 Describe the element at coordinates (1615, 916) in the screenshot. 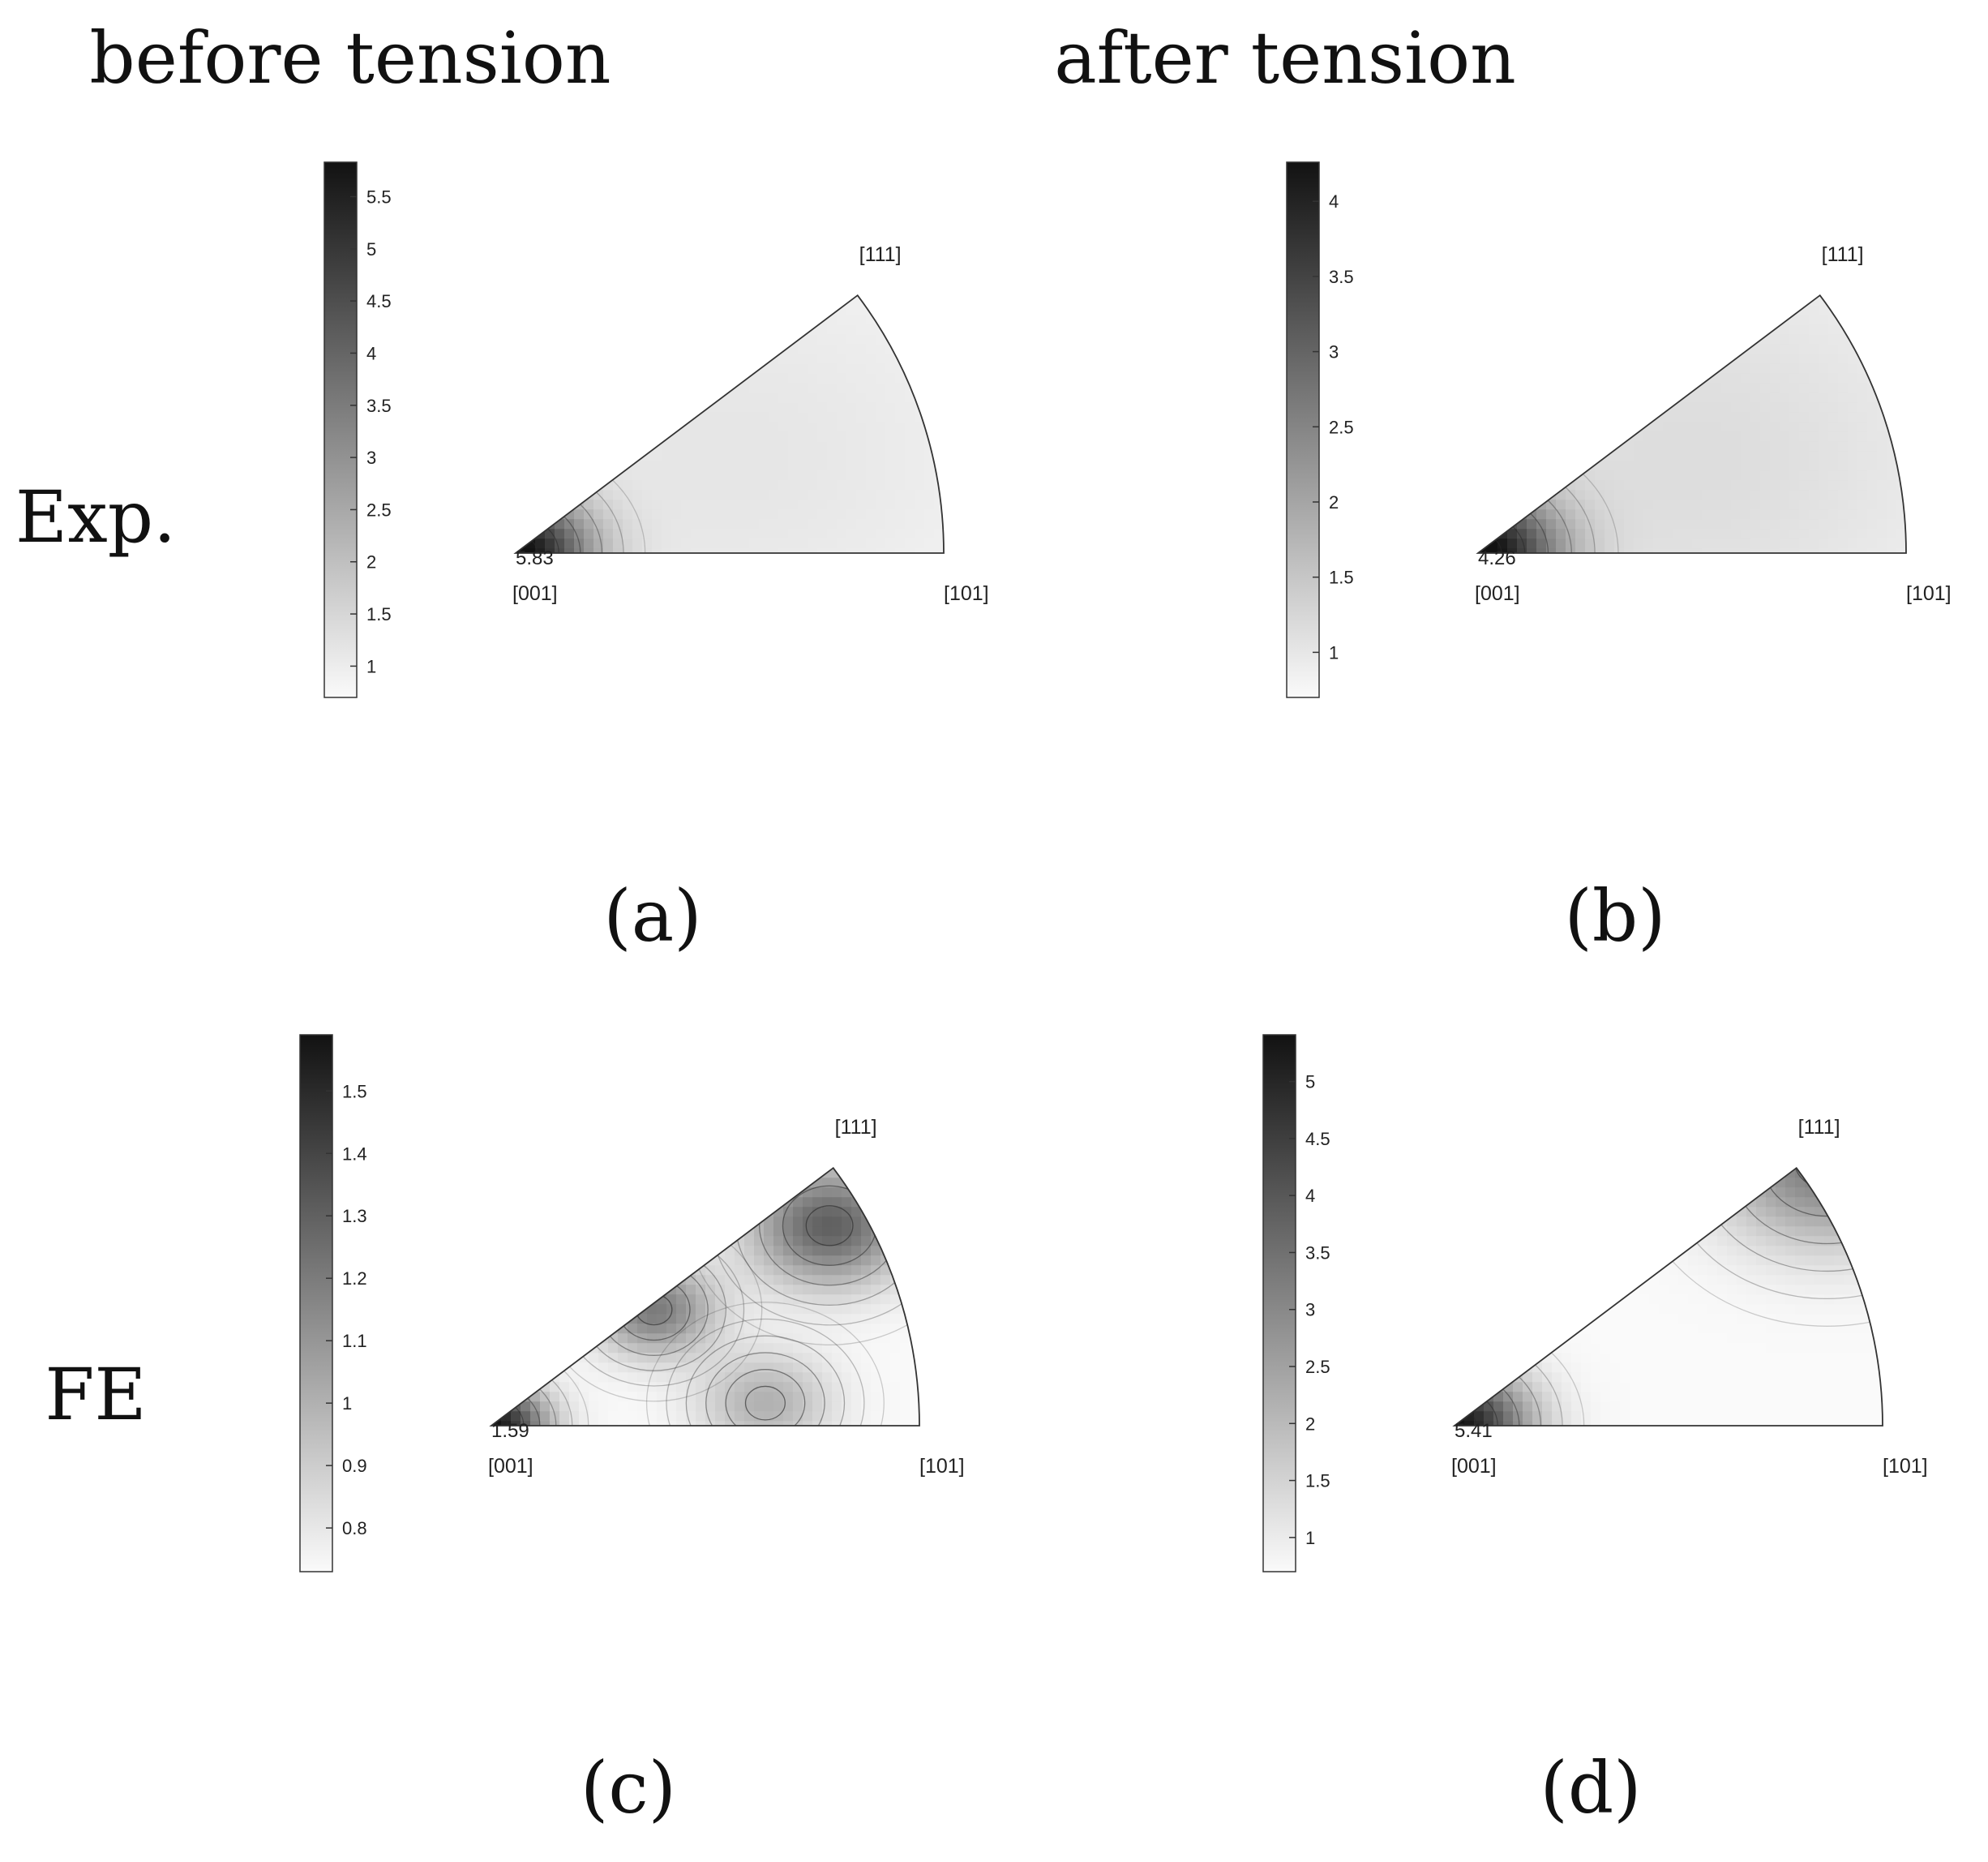

I see `panel-label: (b)` at that location.